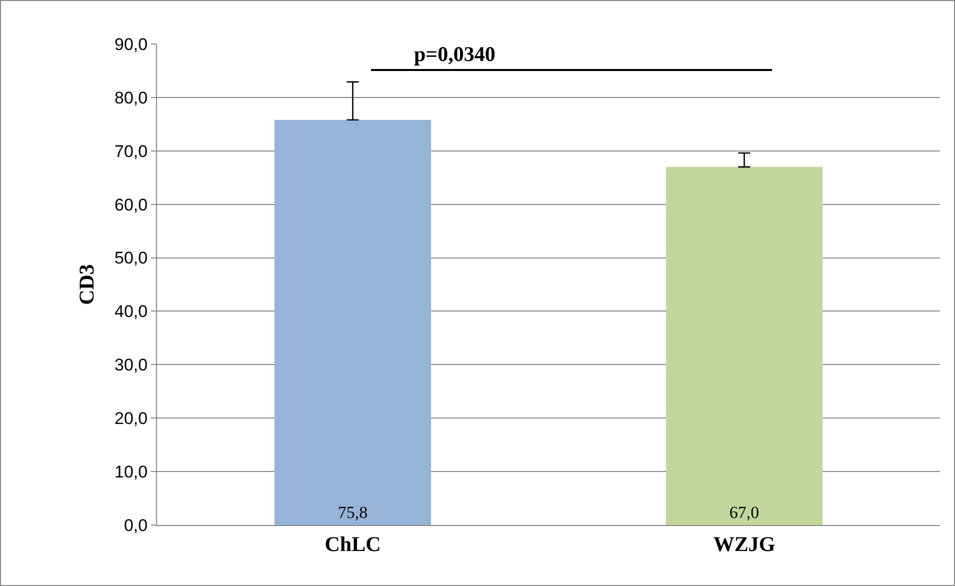 This screenshot has height=586, width=955. What do you see at coordinates (131, 312) in the screenshot?
I see `y-tick-label: 40,0` at bounding box center [131, 312].